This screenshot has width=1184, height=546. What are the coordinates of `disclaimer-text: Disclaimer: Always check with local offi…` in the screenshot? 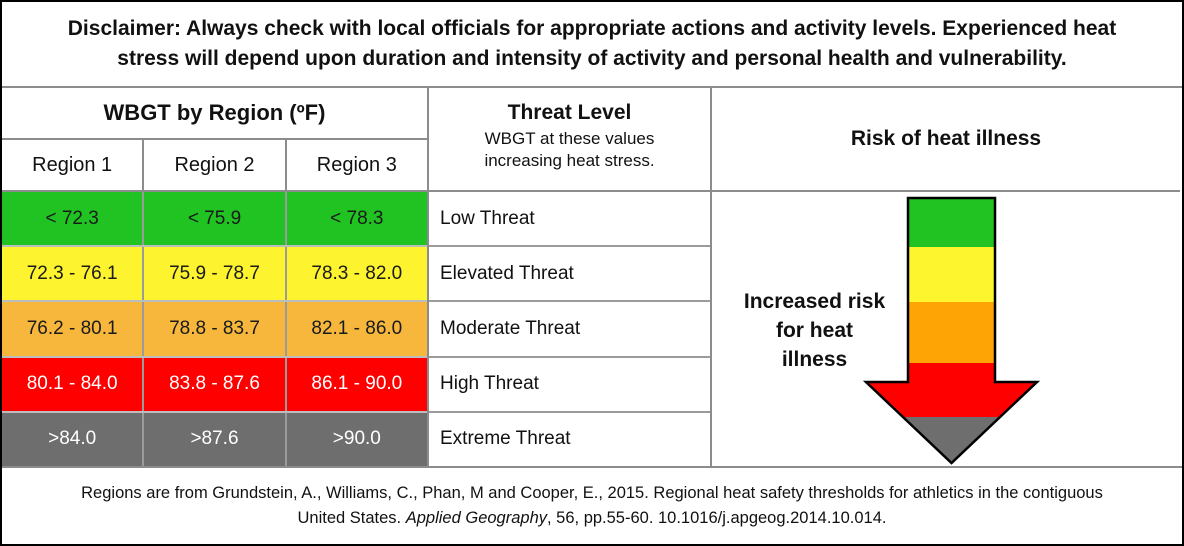 It's located at (592, 43).